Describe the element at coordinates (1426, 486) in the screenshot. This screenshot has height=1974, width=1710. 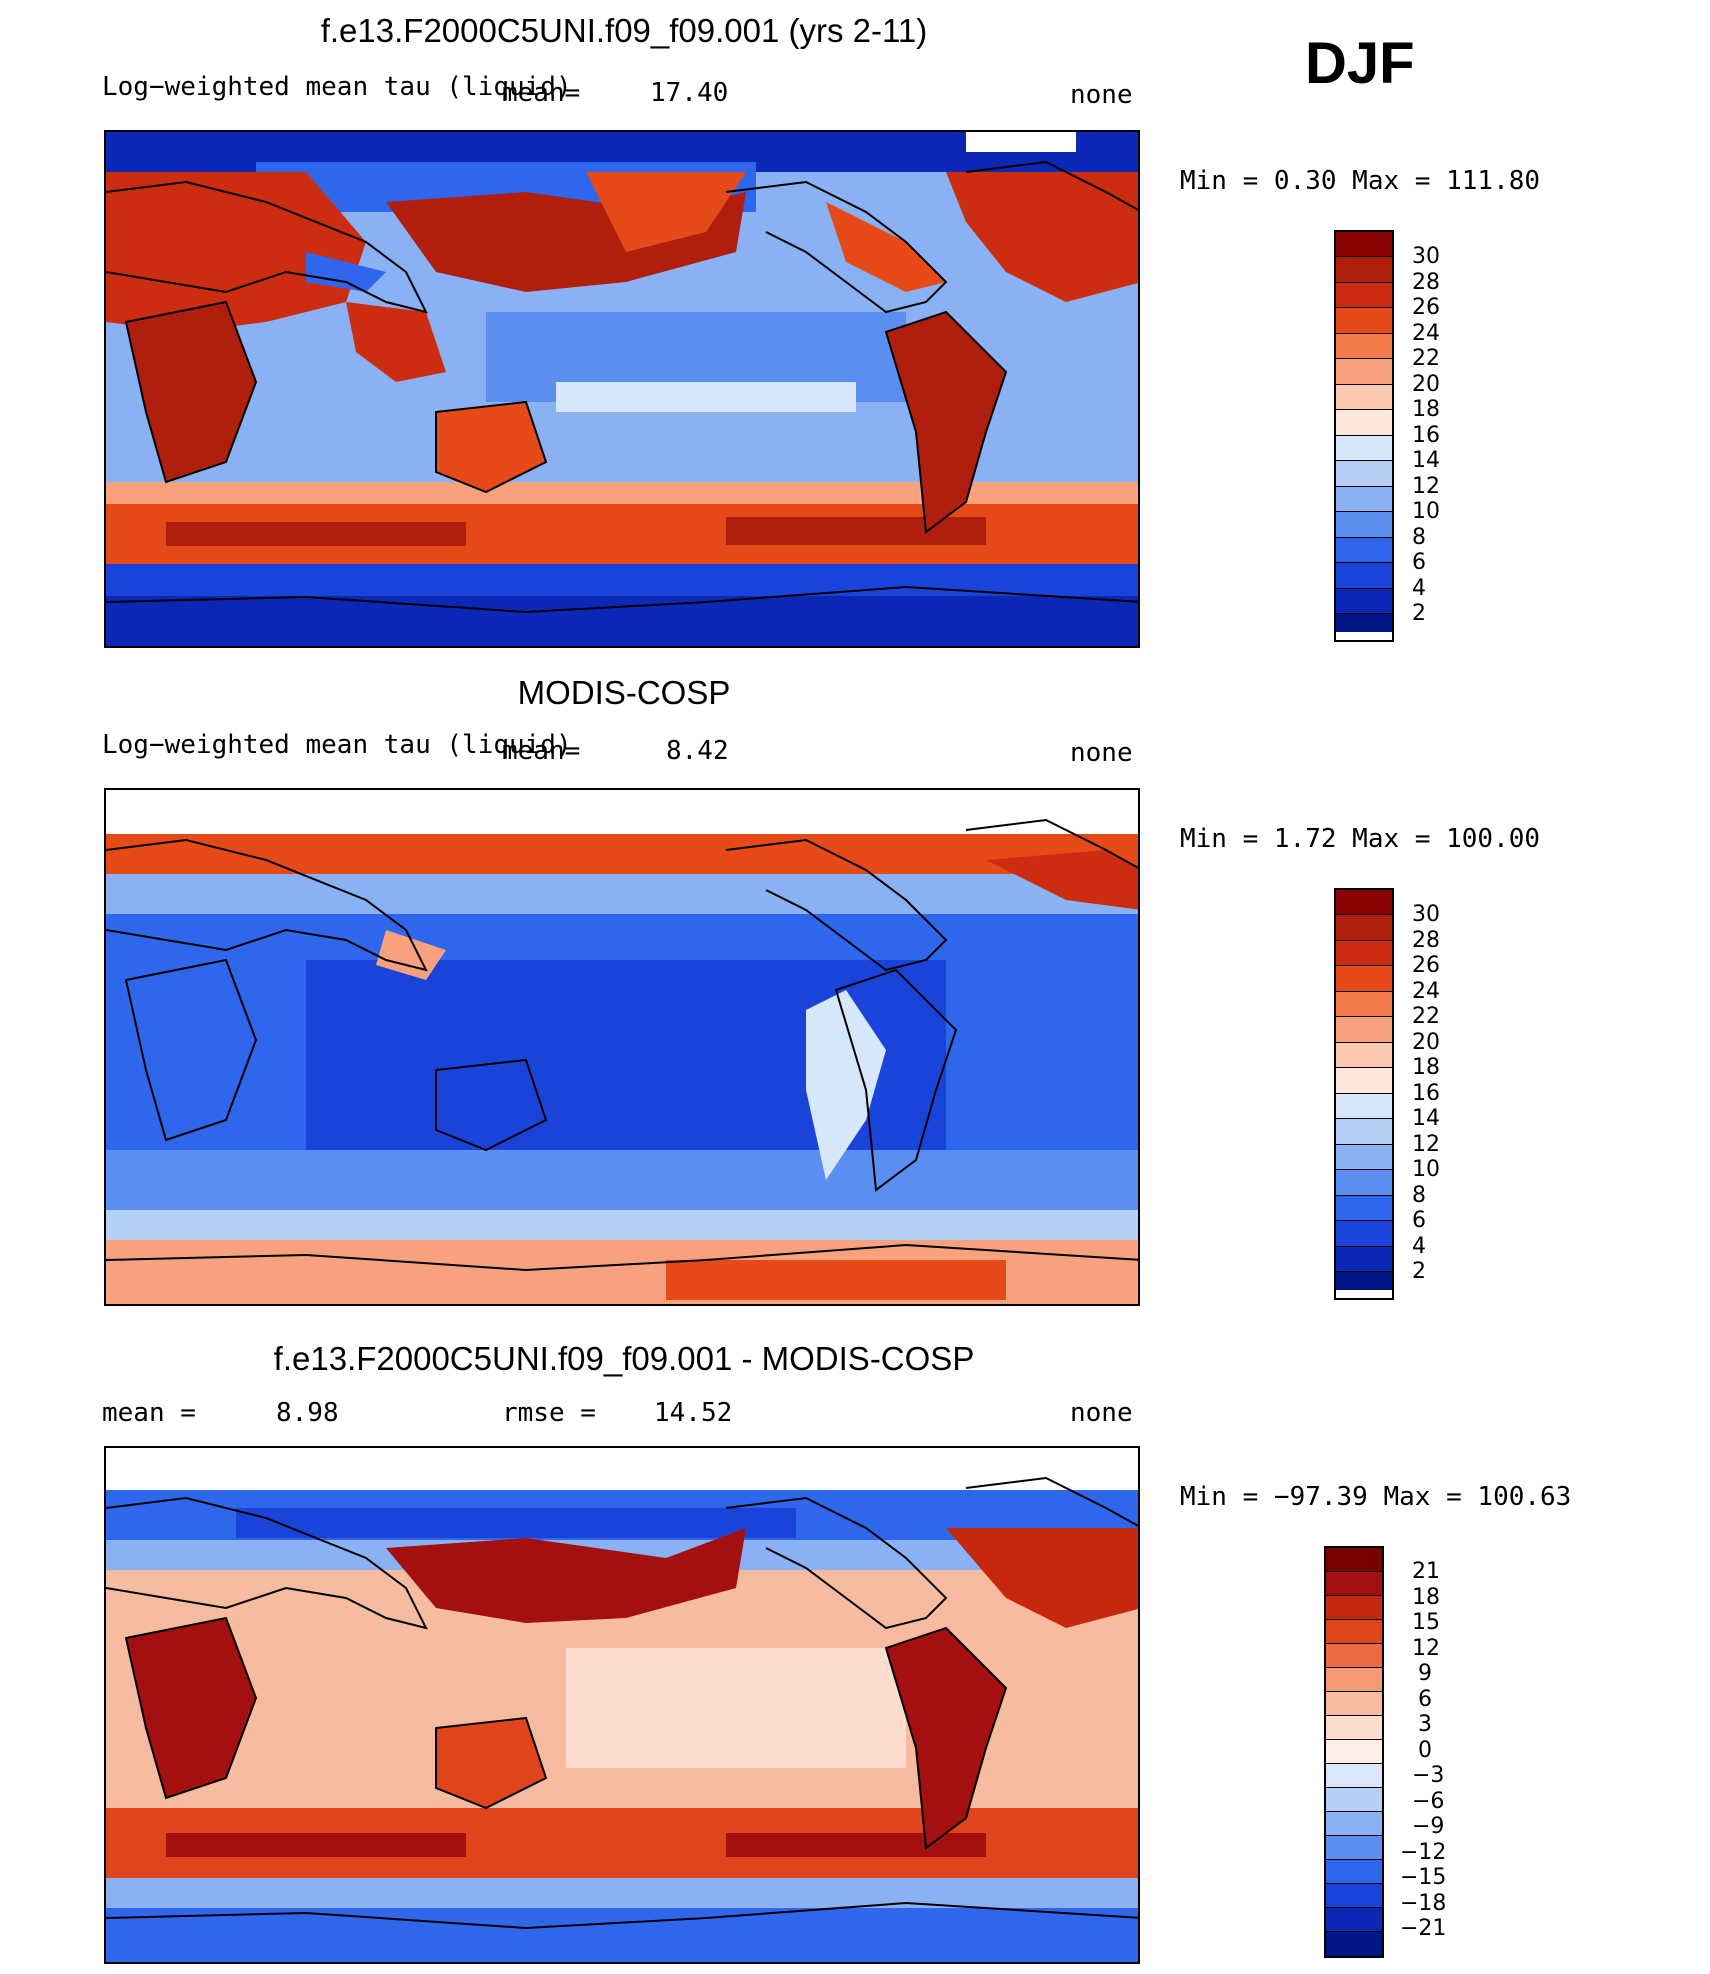
I see `cbar-tick-model-9: 12` at that location.